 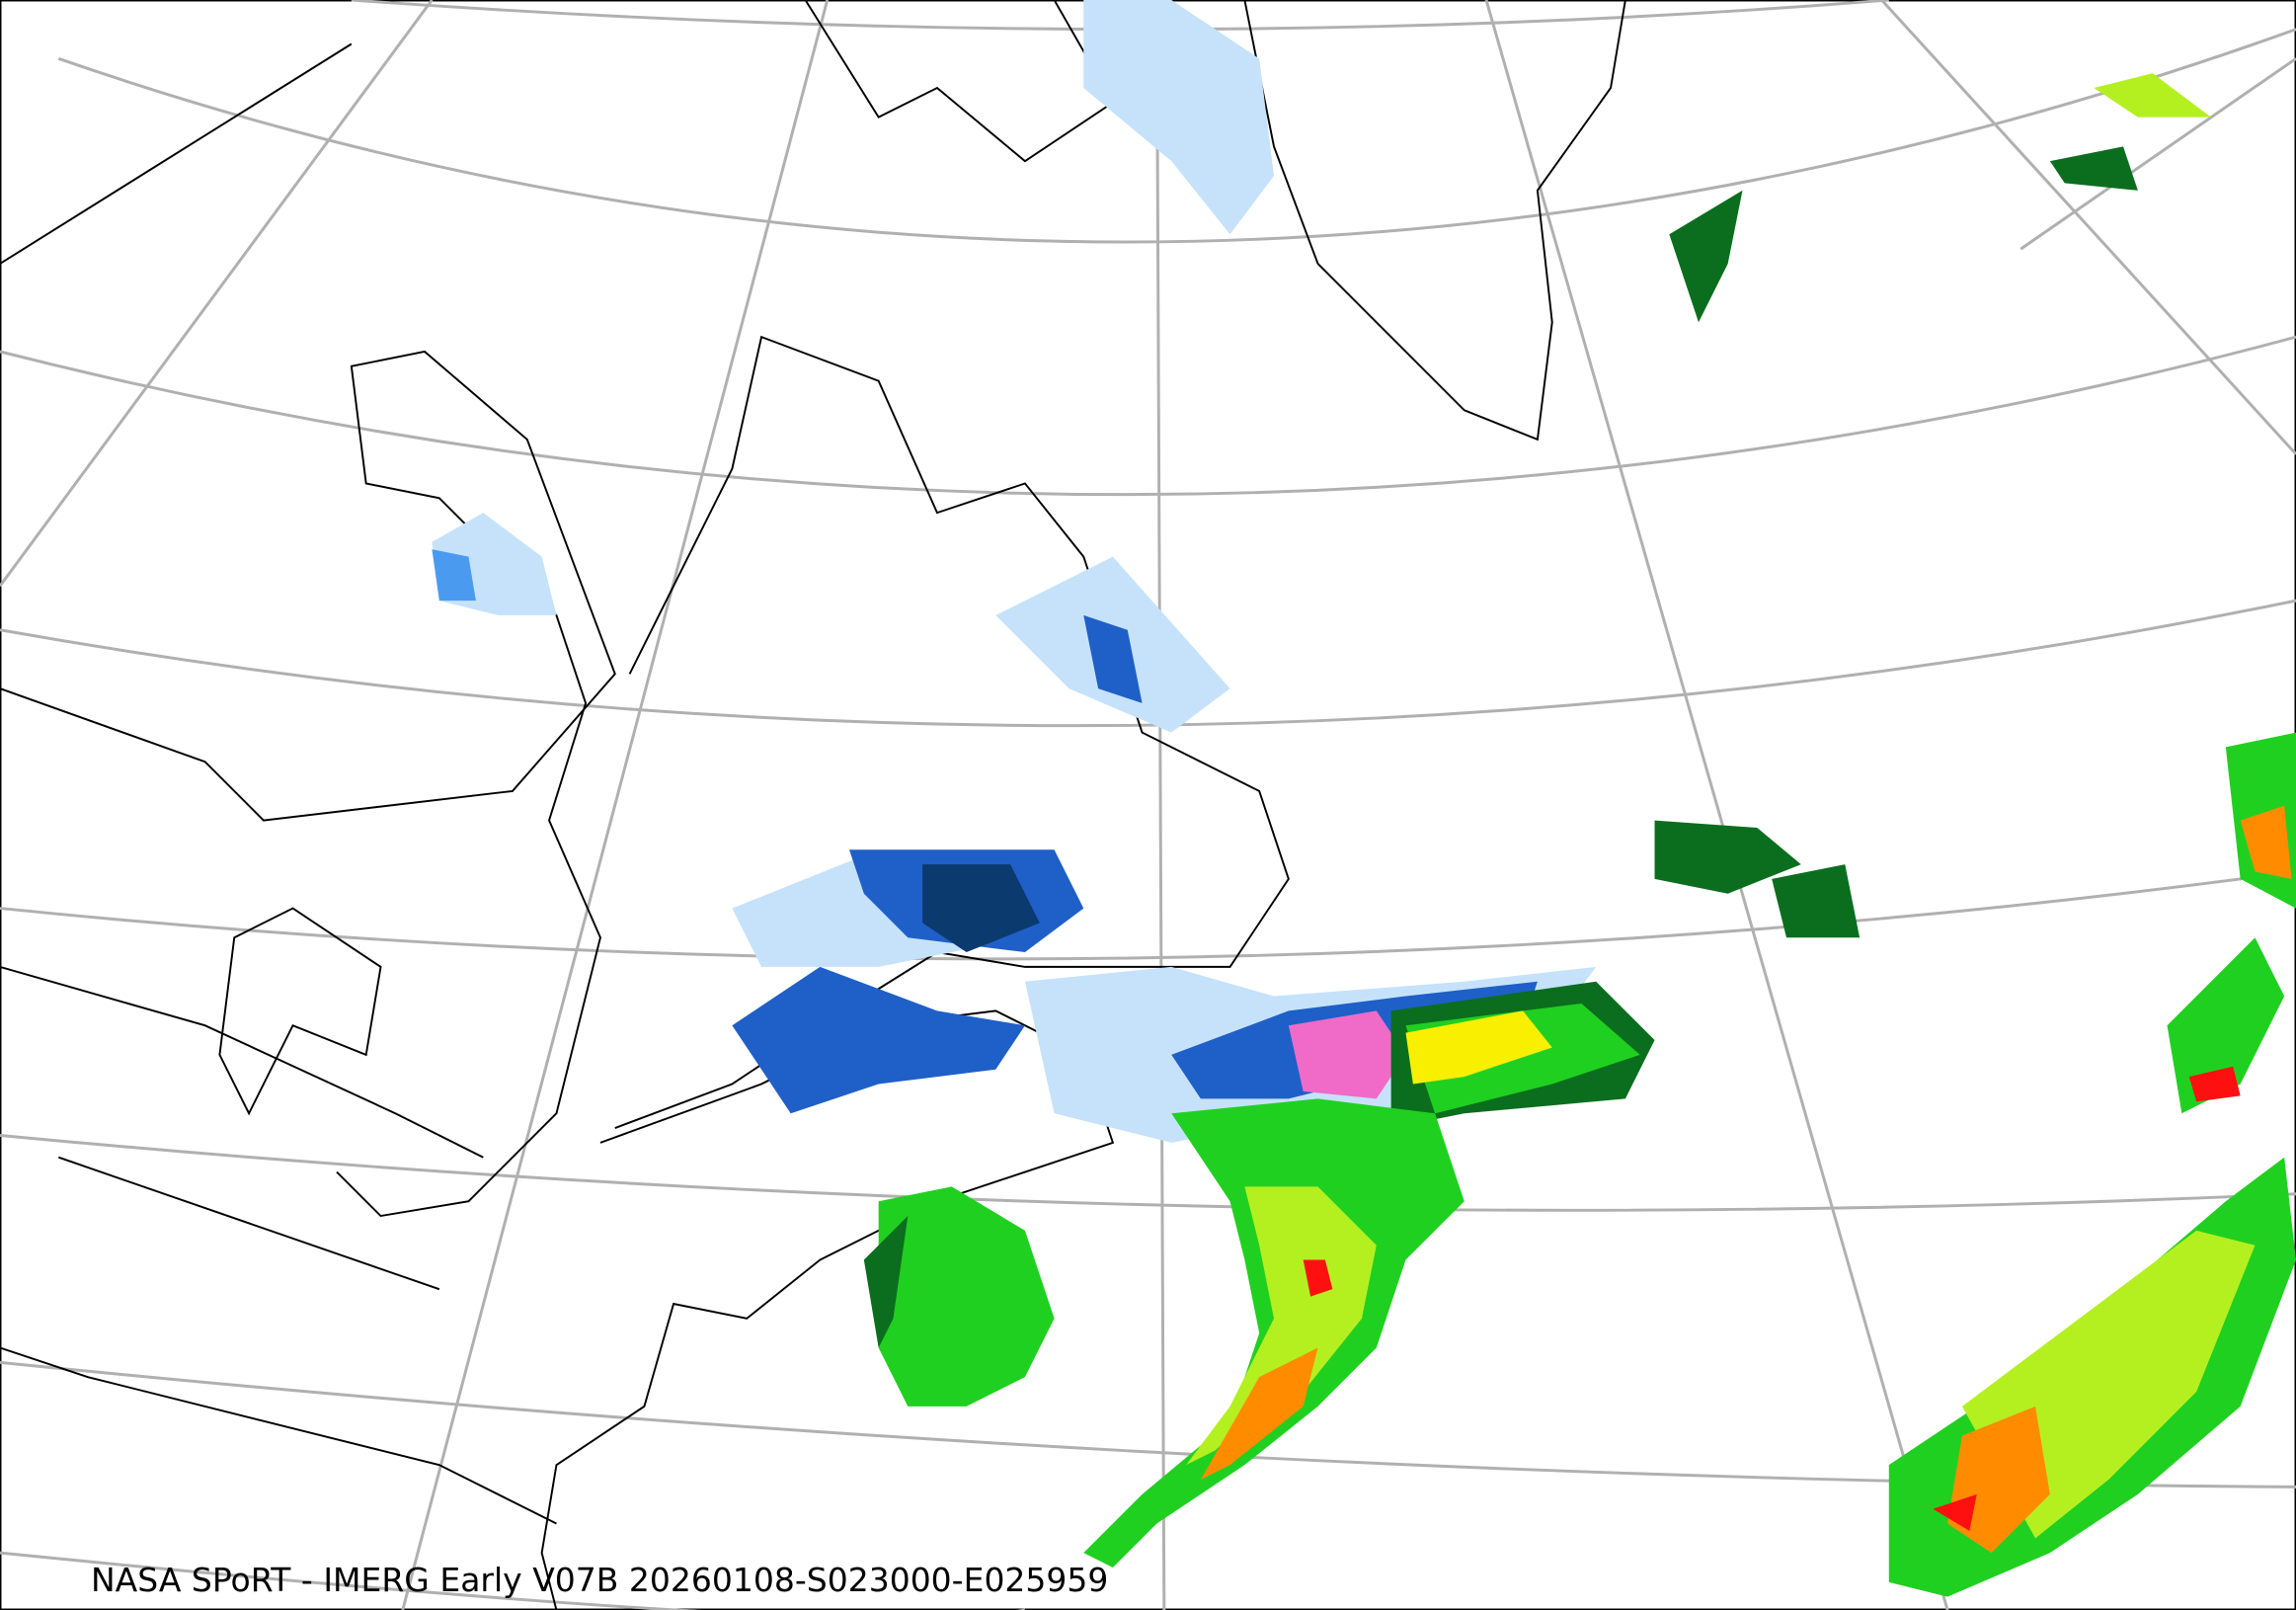 I want to click on precip-area-snow-medium, so click(x=454, y=575).